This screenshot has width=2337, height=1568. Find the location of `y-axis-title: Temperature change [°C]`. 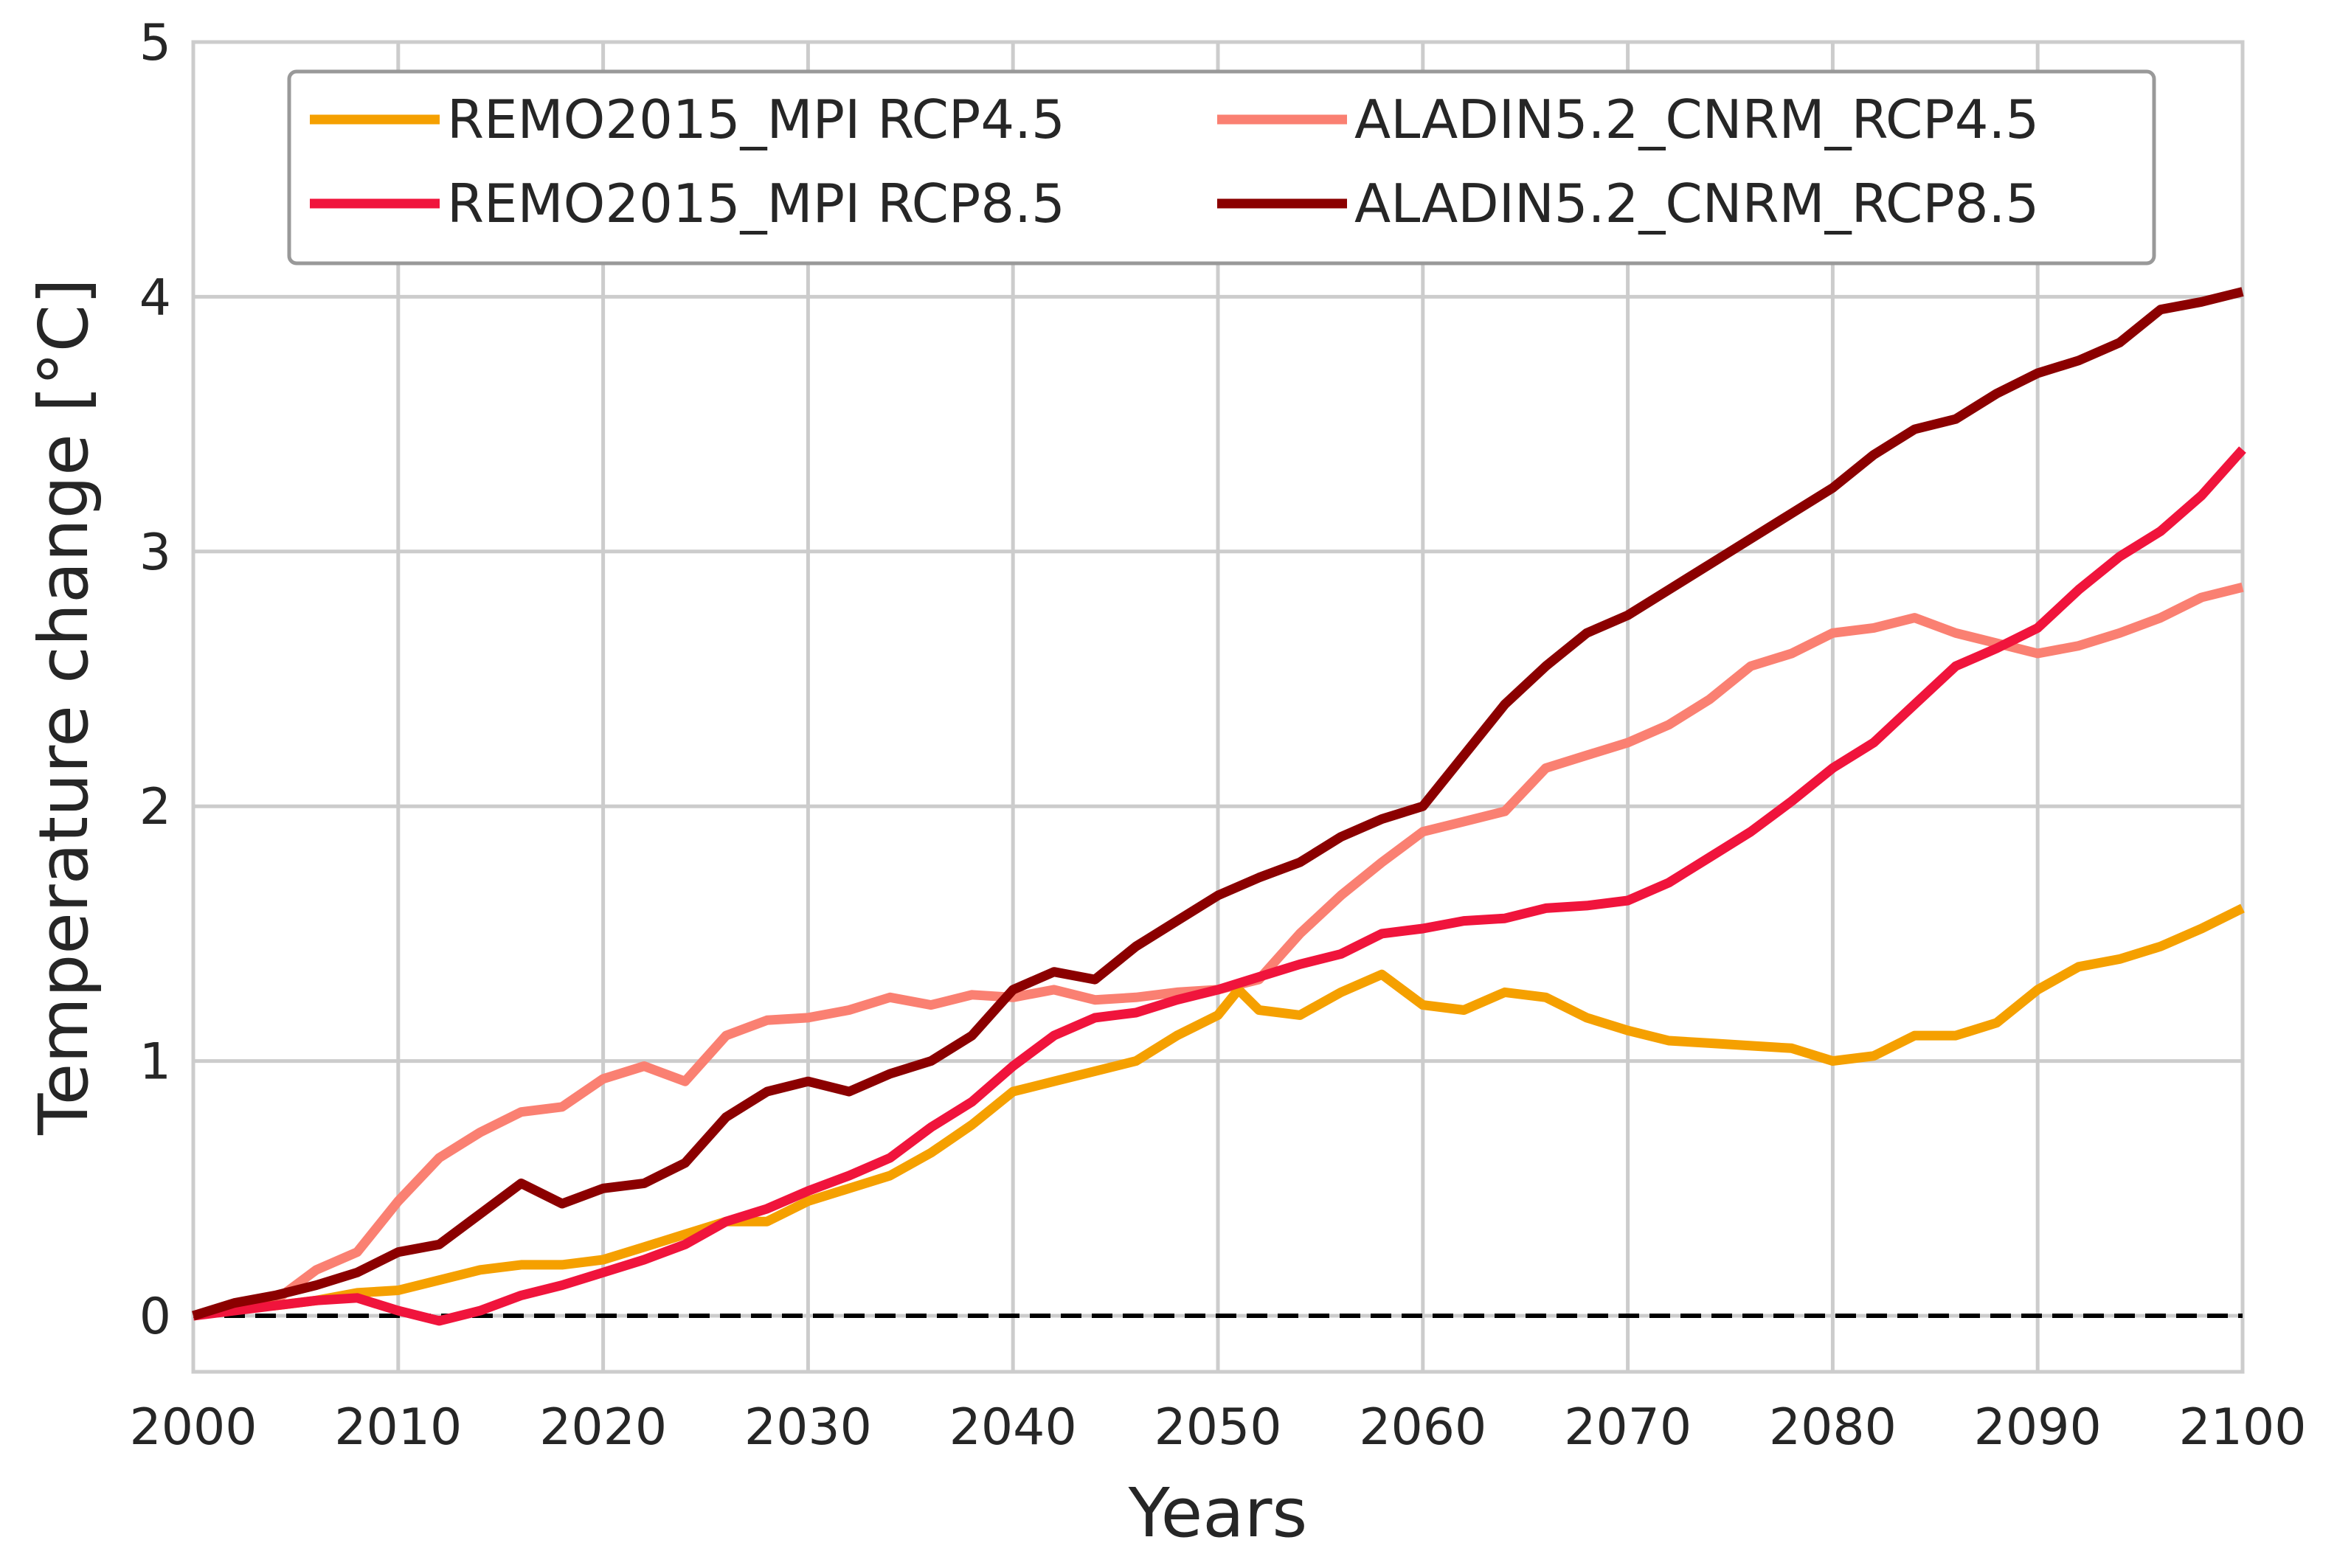

y-axis-title: Temperature change [°C] is located at coordinates (63, 707).